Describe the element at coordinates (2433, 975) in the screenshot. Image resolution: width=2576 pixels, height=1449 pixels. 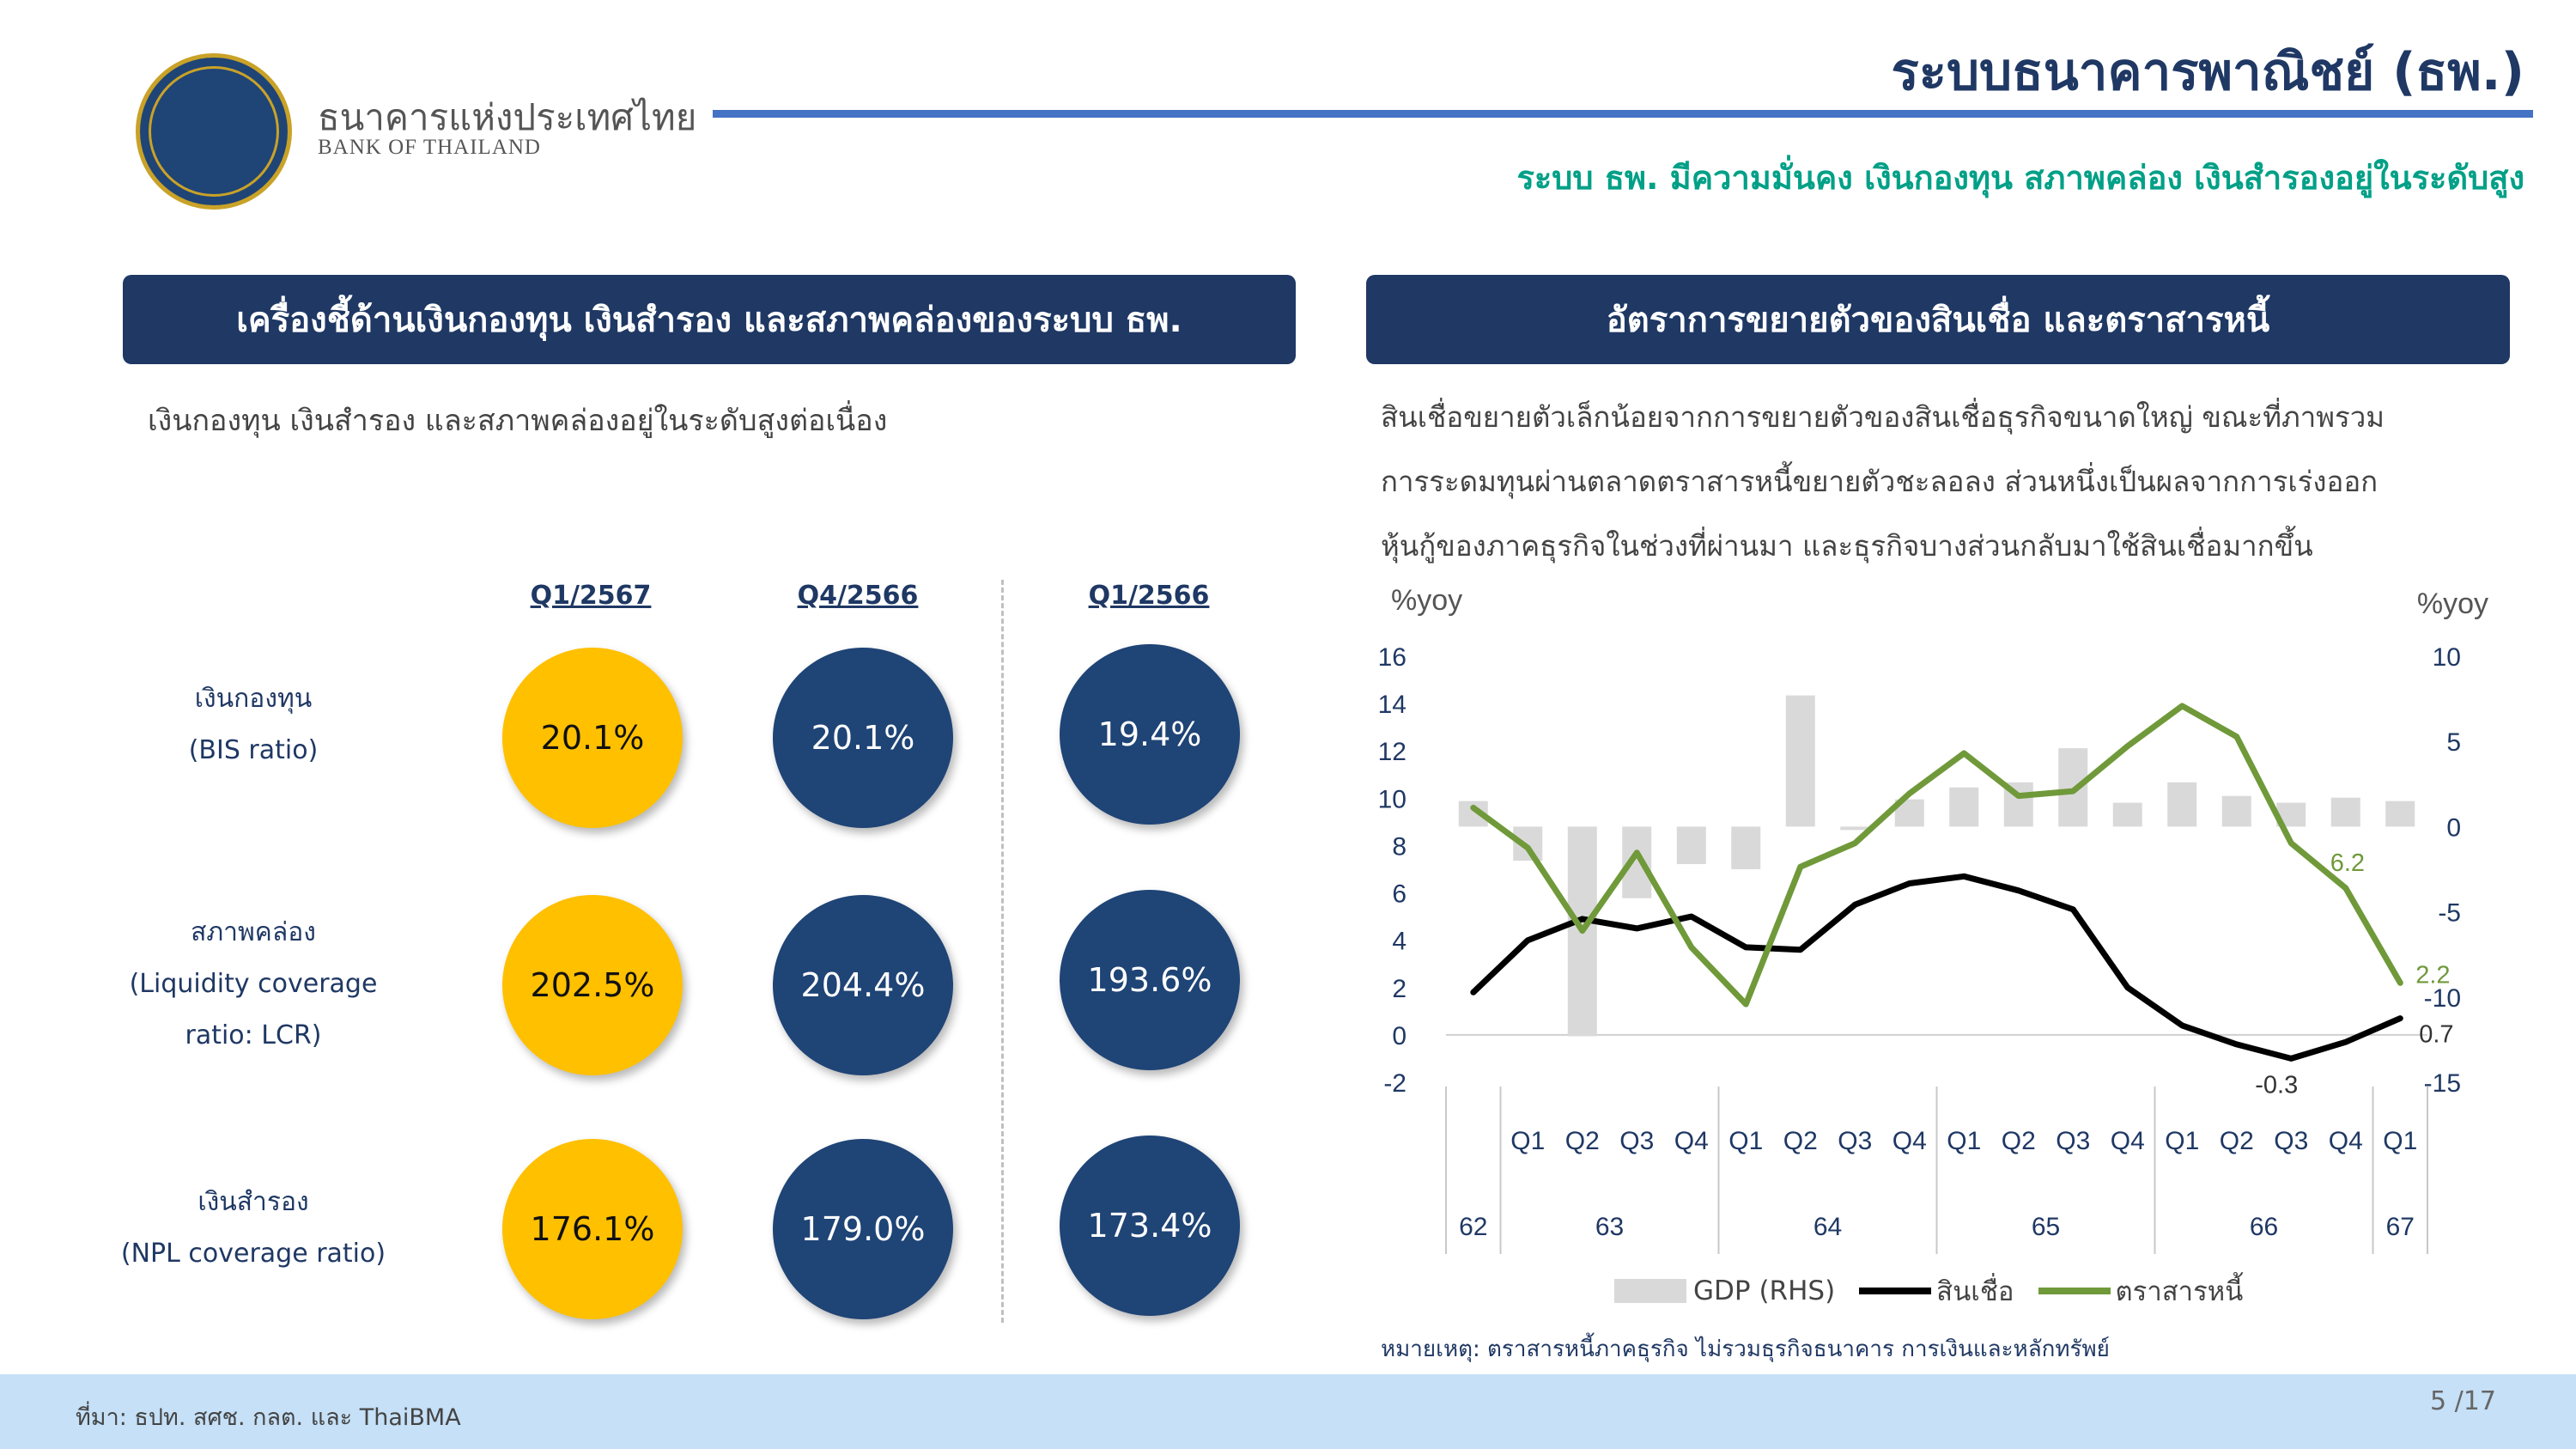
I see `data-label: 2.2` at that location.